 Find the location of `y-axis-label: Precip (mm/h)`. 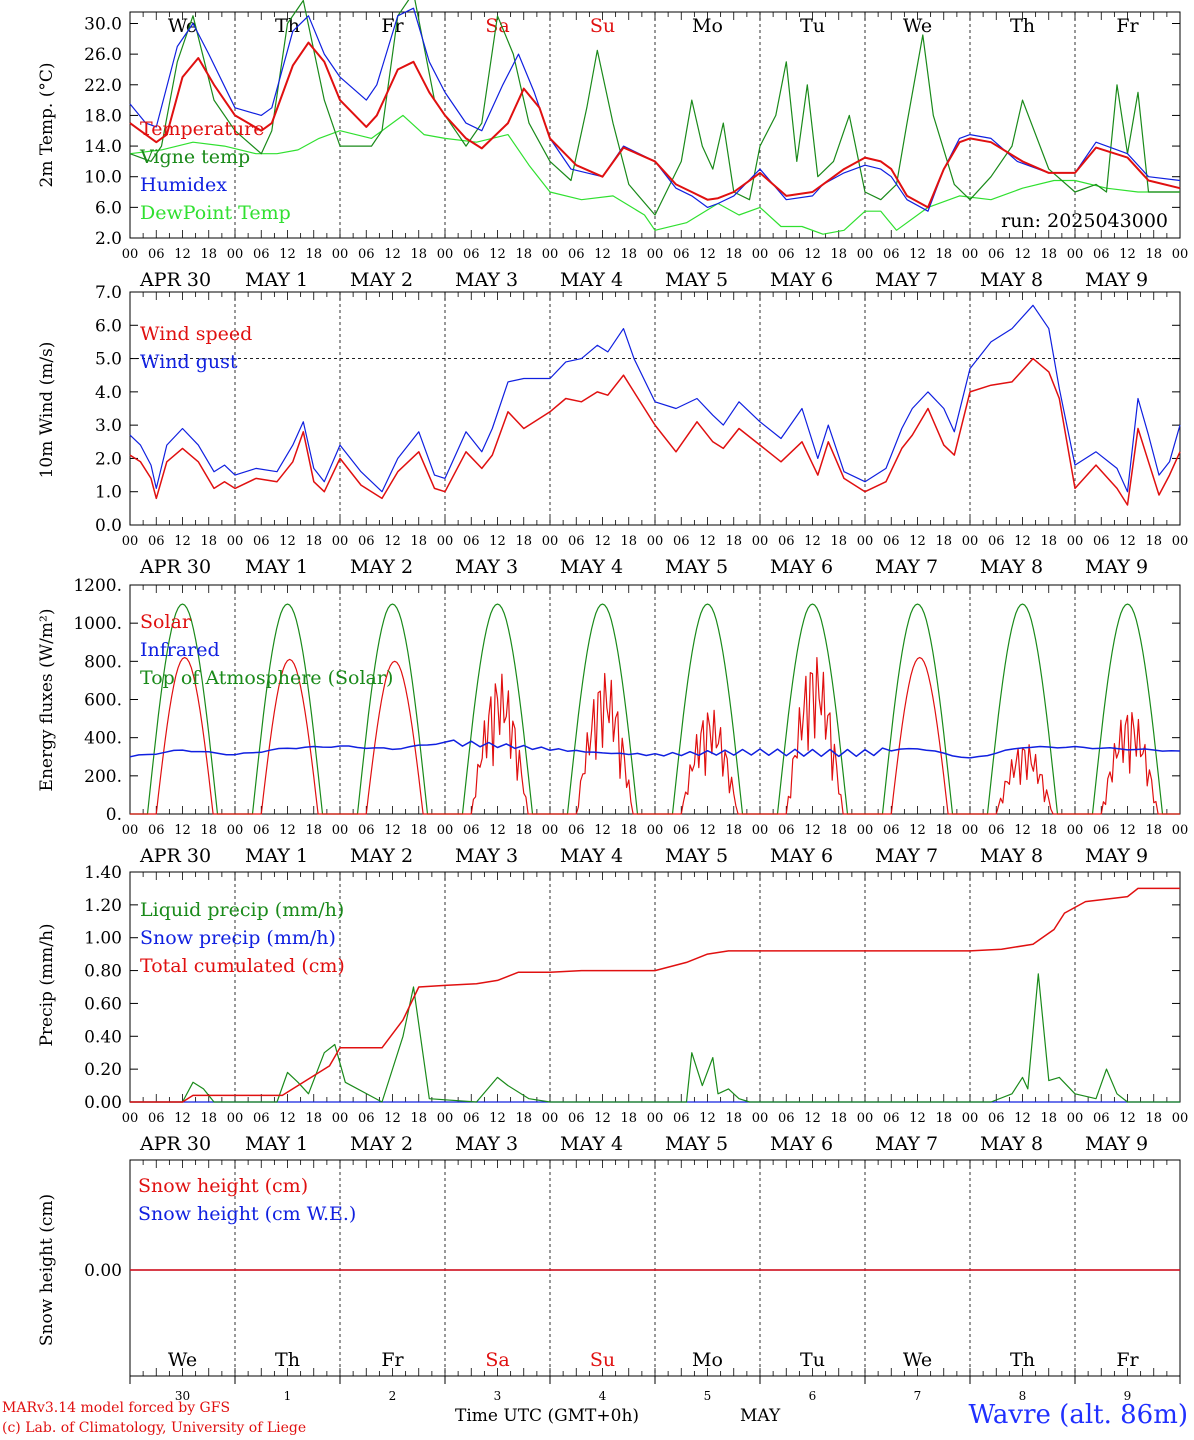

y-axis-label: Precip (mm/h) is located at coordinates (47, 984).